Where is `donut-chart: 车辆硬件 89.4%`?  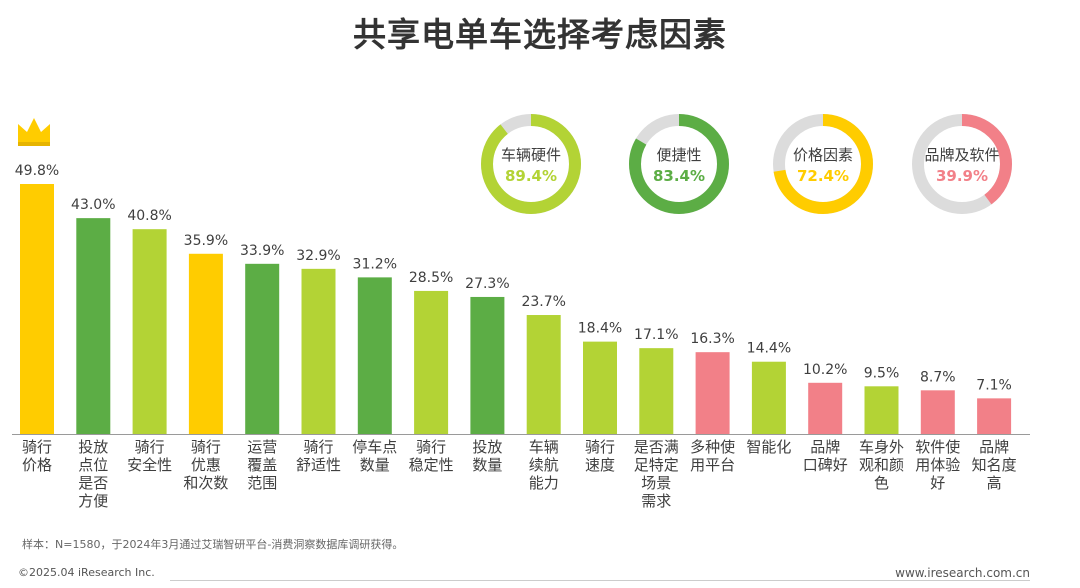
donut-chart: 车辆硬件 89.4% is located at coordinates (531, 164).